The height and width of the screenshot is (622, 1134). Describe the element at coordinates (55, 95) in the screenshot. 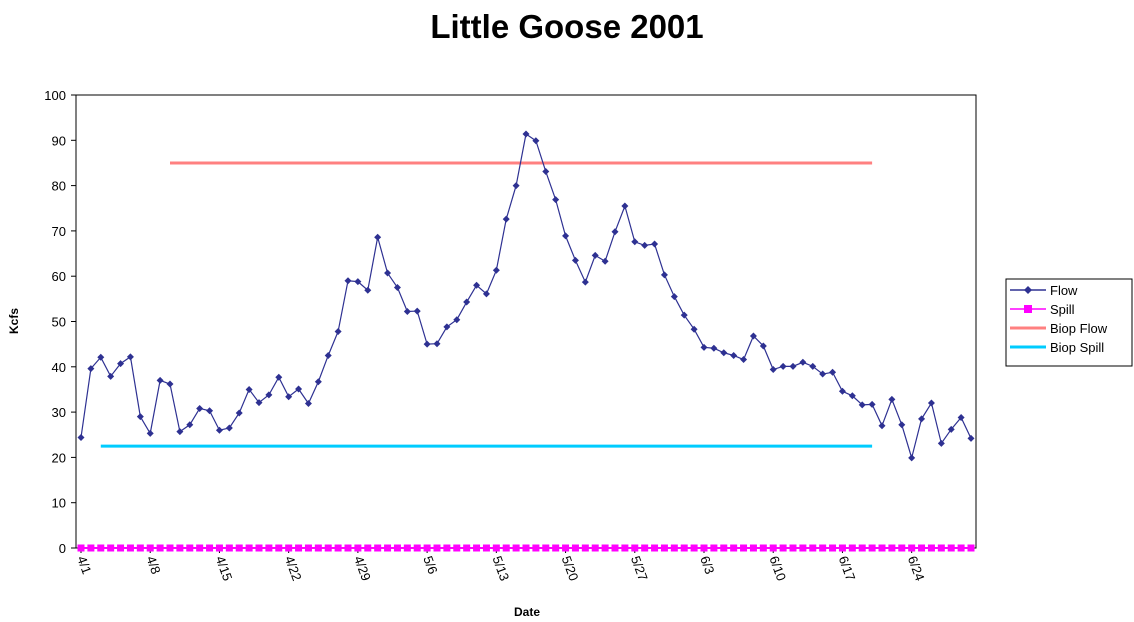

I see `y-tick-label: 100` at that location.